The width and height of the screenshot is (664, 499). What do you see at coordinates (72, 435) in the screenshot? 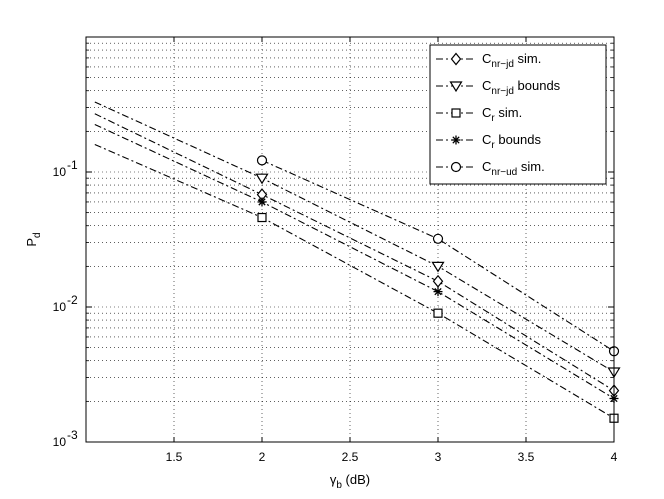
I see `y-tick-exponent: -3` at bounding box center [72, 435].